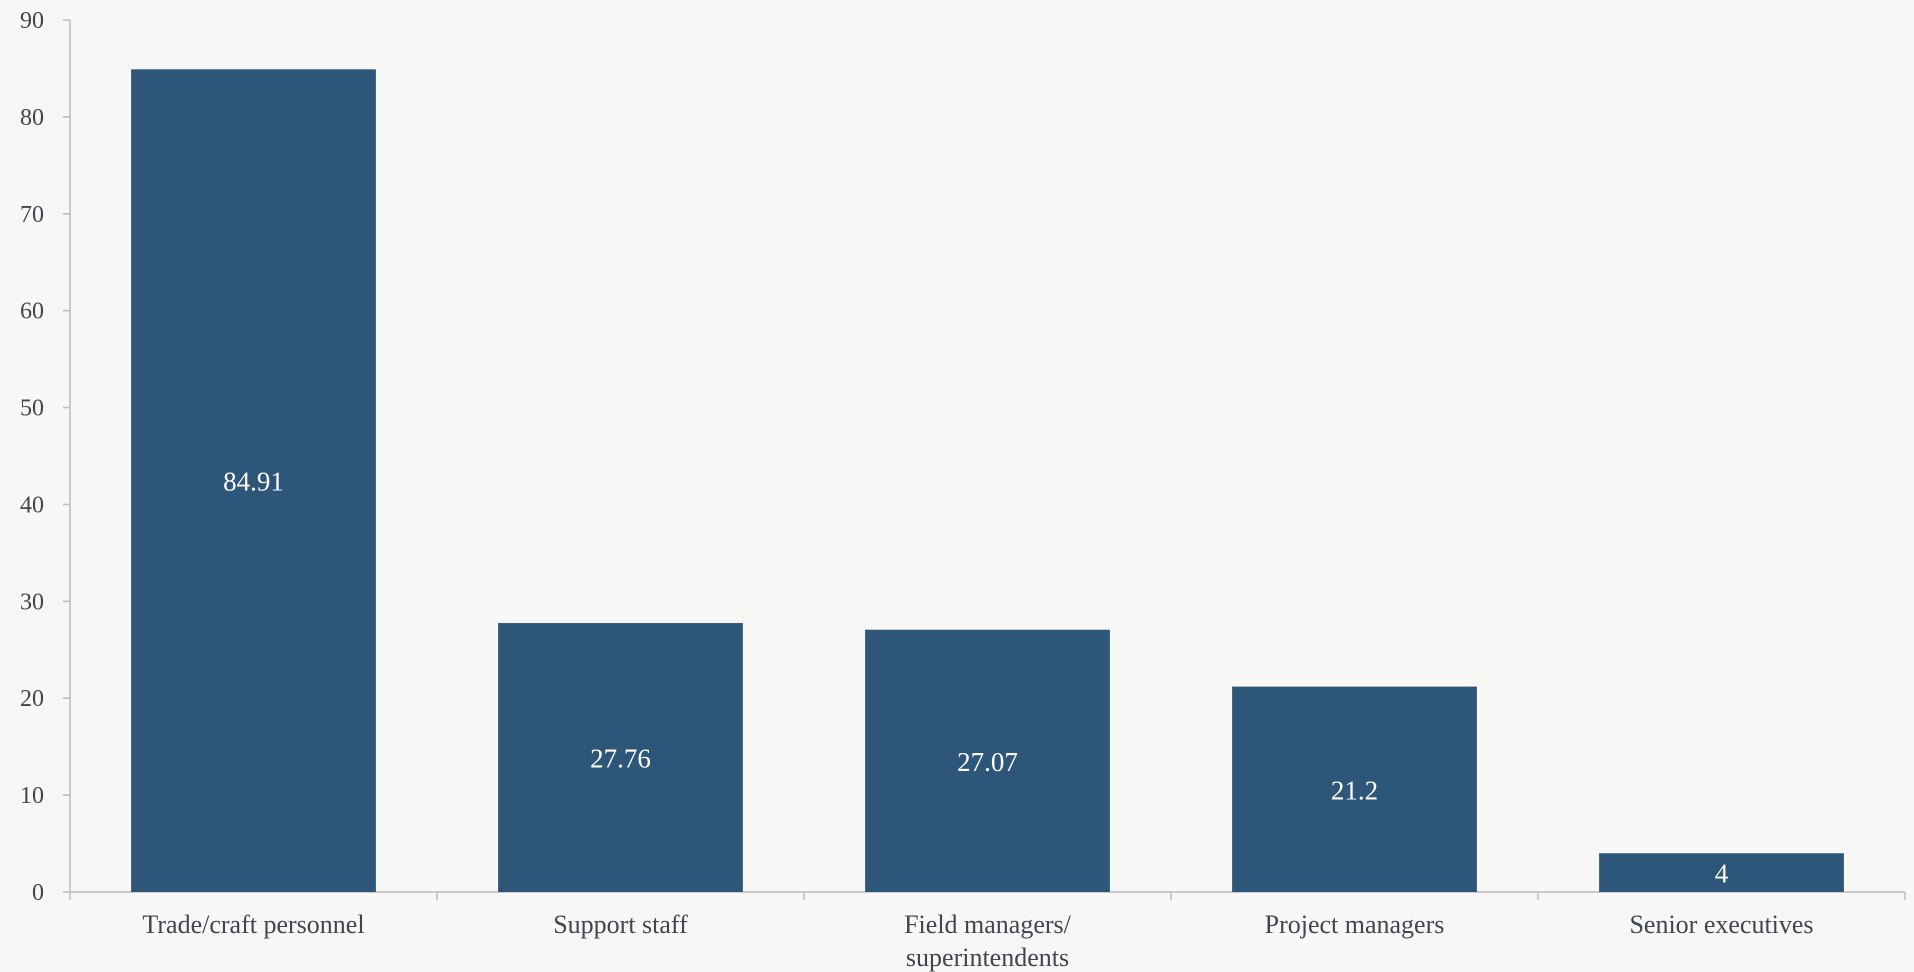  I want to click on x-category-label: Project managers, so click(1355, 924).